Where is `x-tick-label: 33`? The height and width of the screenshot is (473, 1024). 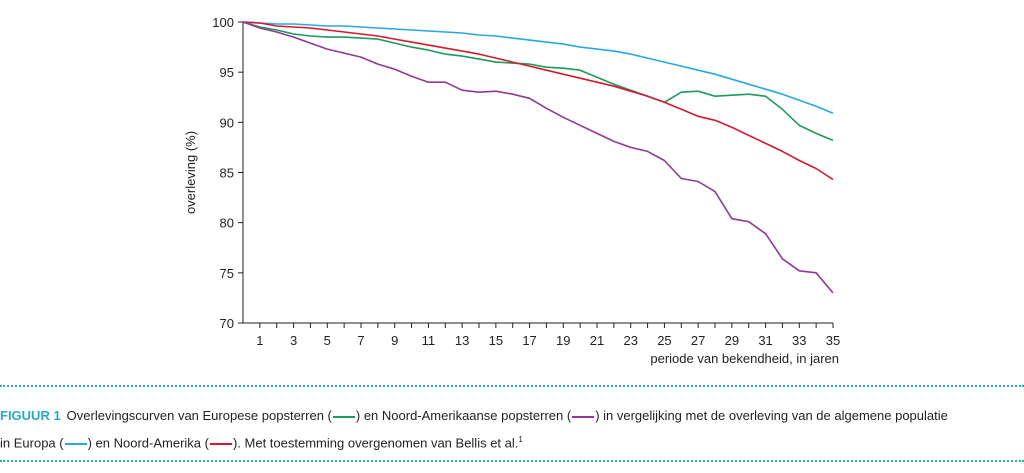 x-tick-label: 33 is located at coordinates (799, 340).